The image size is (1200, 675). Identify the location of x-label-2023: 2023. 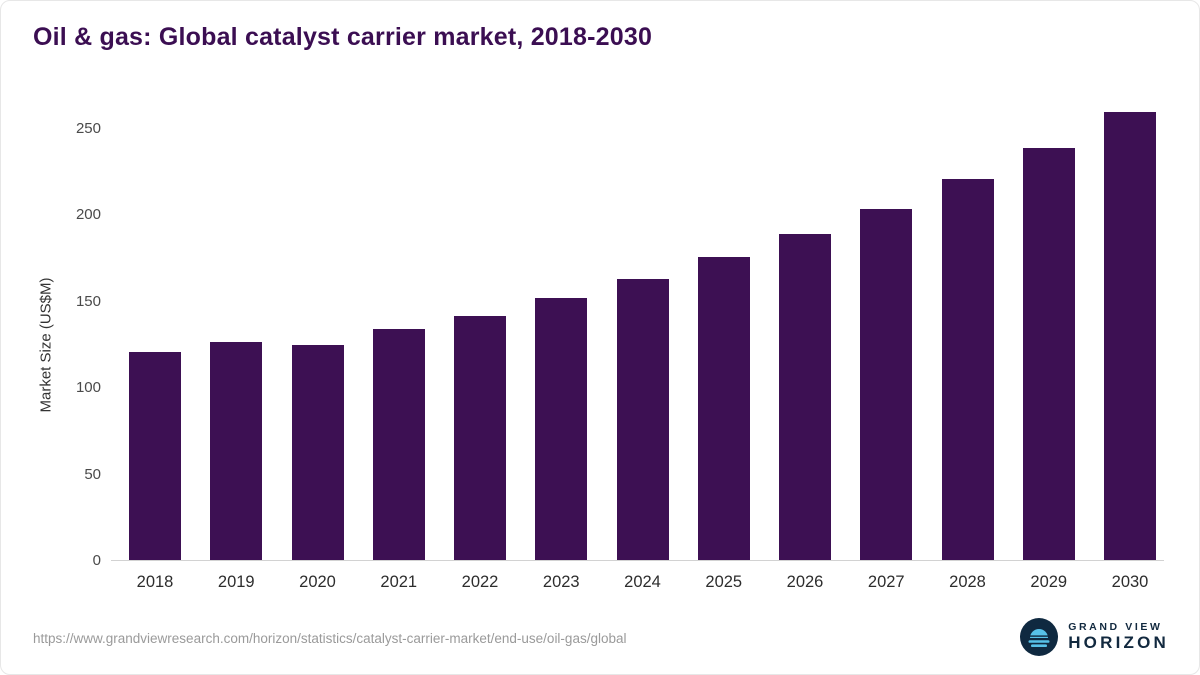
(561, 582).